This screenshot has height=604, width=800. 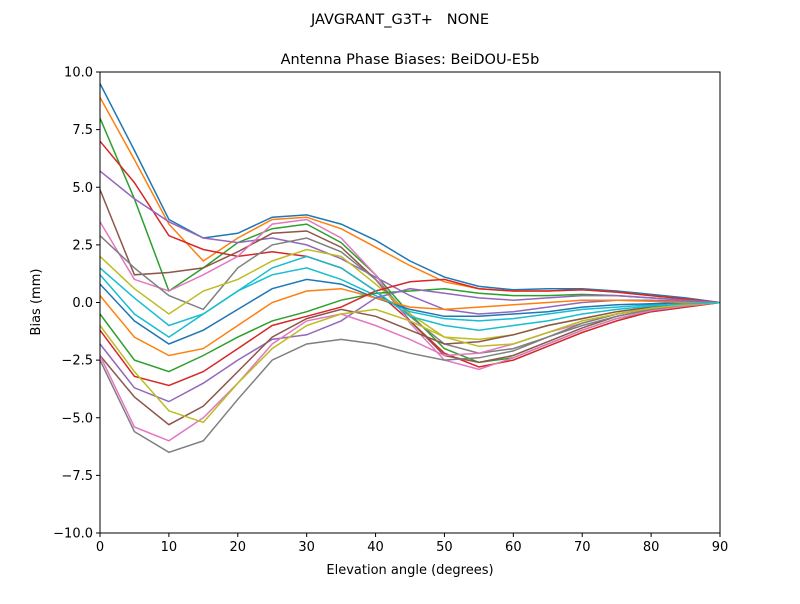 I want to click on x-tick-label: 40, so click(x=375, y=547).